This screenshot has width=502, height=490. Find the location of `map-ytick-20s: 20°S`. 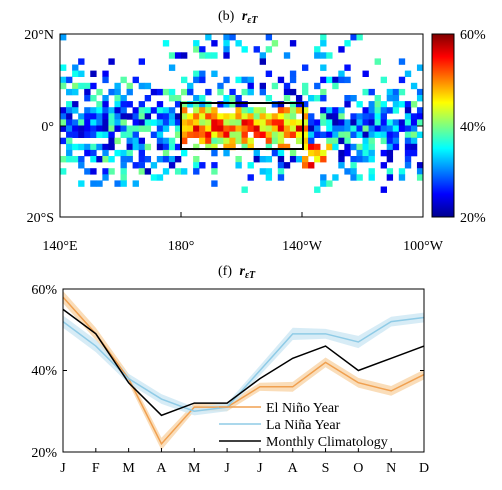

map-ytick-20s: 20°S is located at coordinates (40, 218).